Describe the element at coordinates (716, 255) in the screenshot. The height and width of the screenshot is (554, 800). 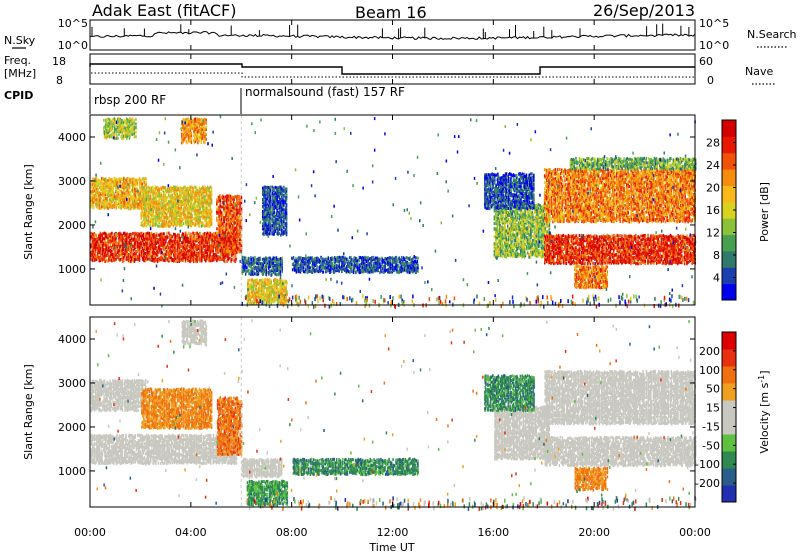
I see `colorbar-tick-label: 8` at that location.